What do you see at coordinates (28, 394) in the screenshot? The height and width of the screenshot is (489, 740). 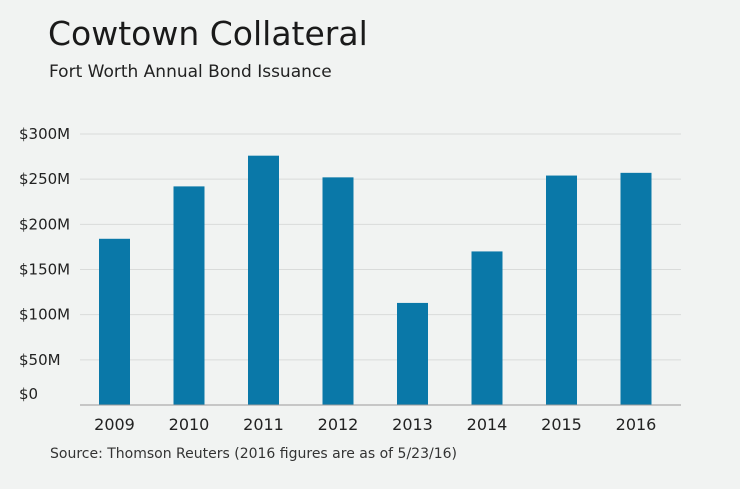 I see `y-tick-label: $0` at bounding box center [28, 394].